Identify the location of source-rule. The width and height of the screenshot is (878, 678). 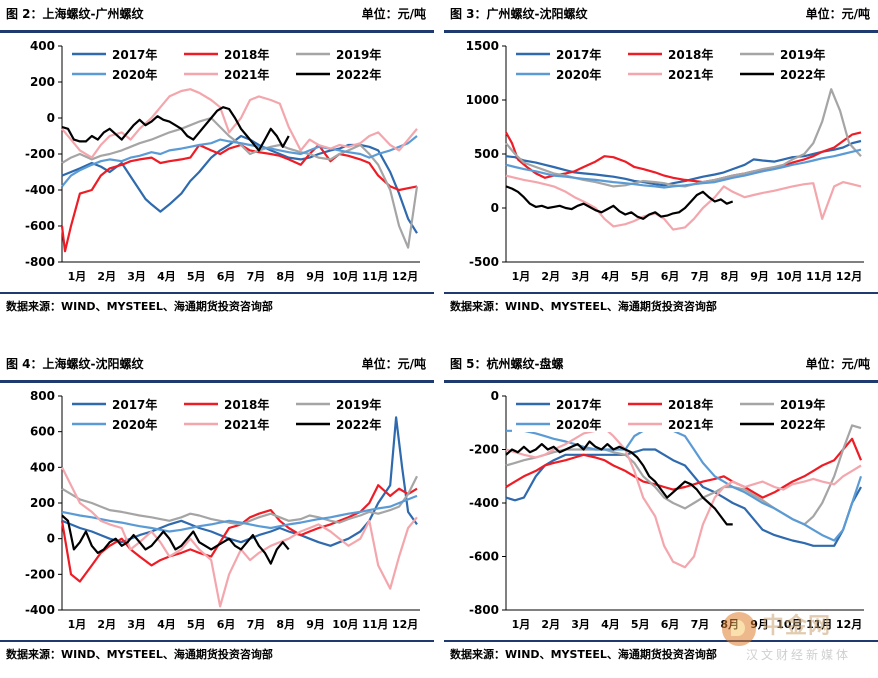
(217, 293).